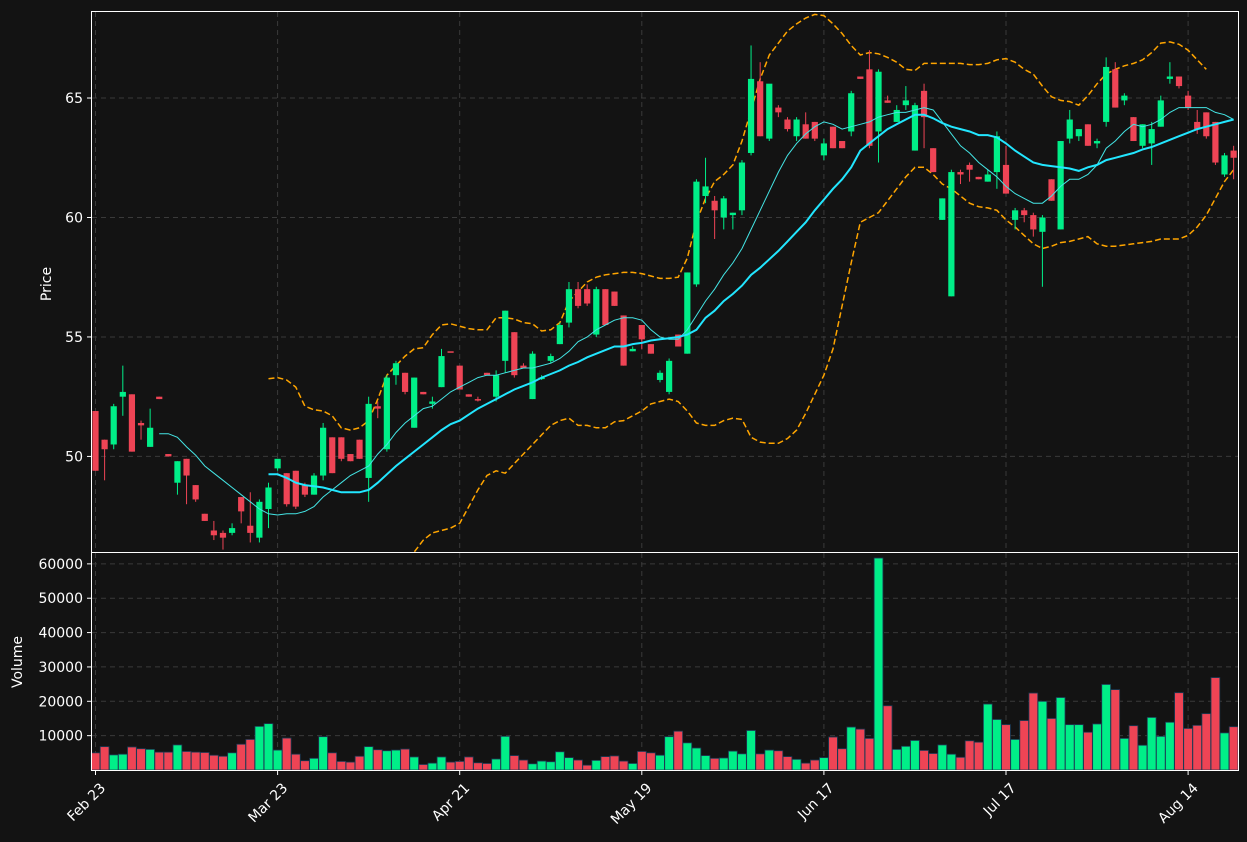 This screenshot has height=842, width=1247. What do you see at coordinates (60, 599) in the screenshot?
I see `volume-y-tick-label: 50000` at bounding box center [60, 599].